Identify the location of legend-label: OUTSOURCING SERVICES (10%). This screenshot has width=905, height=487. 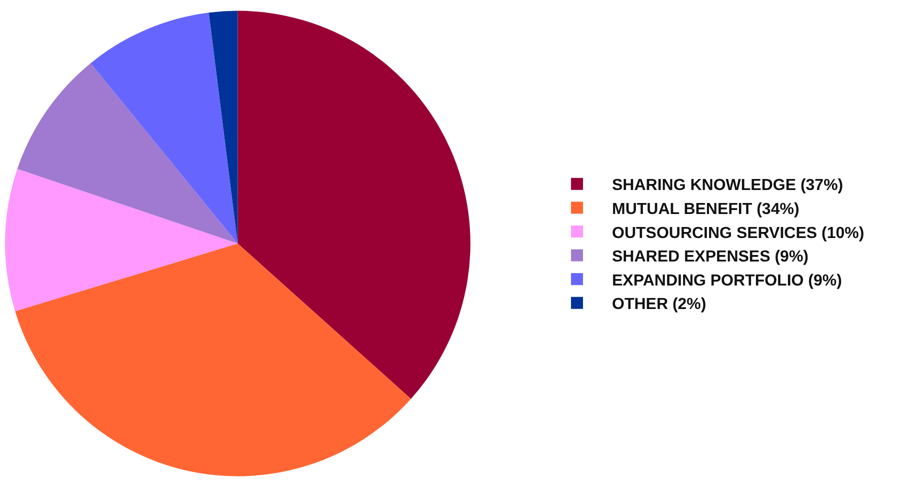
(738, 233).